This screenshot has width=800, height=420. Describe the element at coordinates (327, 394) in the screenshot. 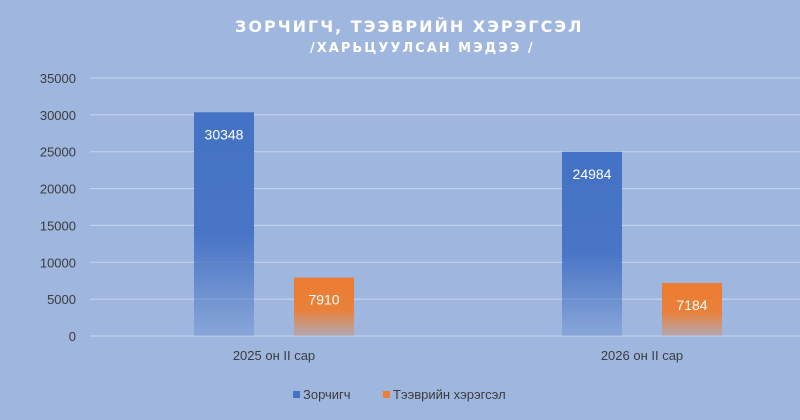

I see `legend-label: Зорчигч` at that location.